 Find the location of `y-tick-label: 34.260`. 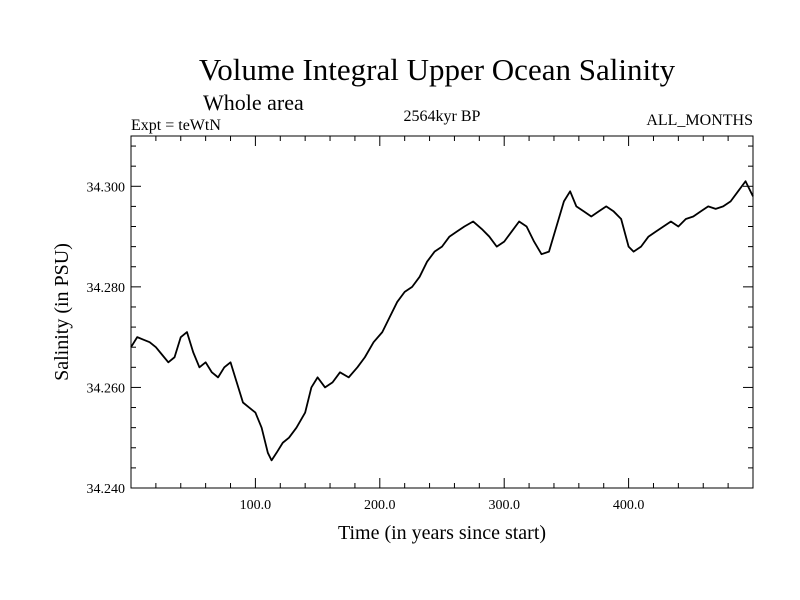

y-tick-label: 34.260 is located at coordinates (106, 388).